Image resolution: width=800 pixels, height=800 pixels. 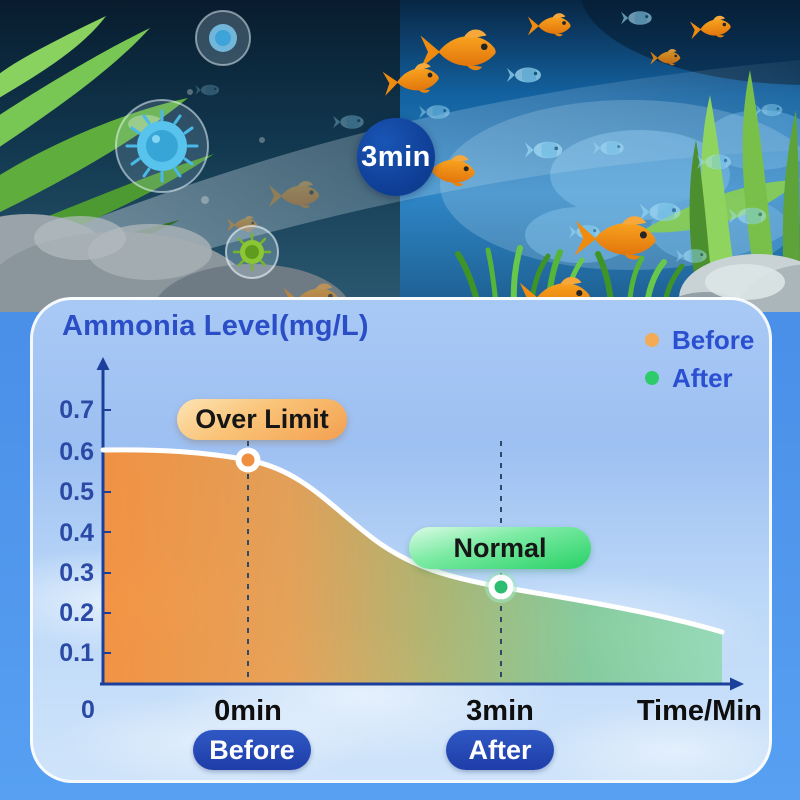 What do you see at coordinates (76, 573) in the screenshot?
I see `y-tick-label: 0.3` at bounding box center [76, 573].